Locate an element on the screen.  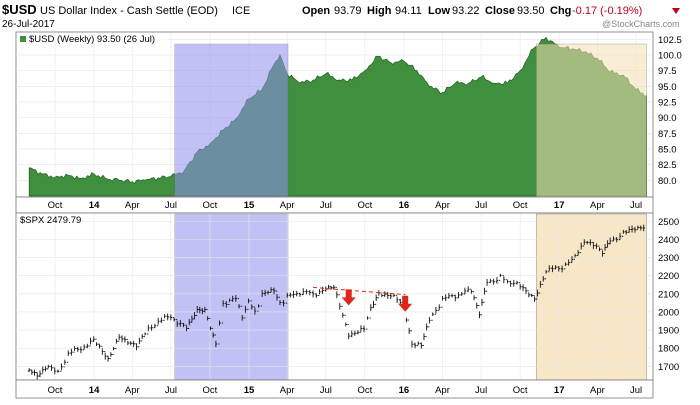
spx-y-axis: 2500 2400 2300 2200 2100 2000 1900 1800 1700 is located at coordinates (668, 295).